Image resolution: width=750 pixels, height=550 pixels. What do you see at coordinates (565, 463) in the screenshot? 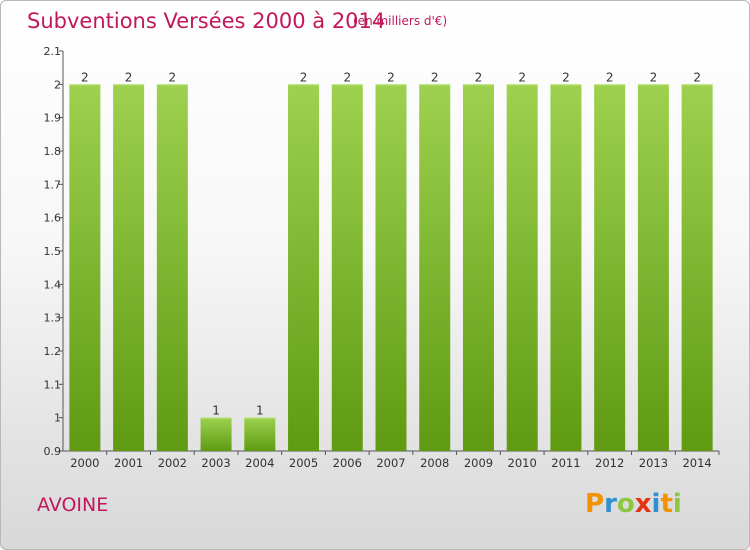
I see `x-tick-label: 2011` at bounding box center [565, 463].